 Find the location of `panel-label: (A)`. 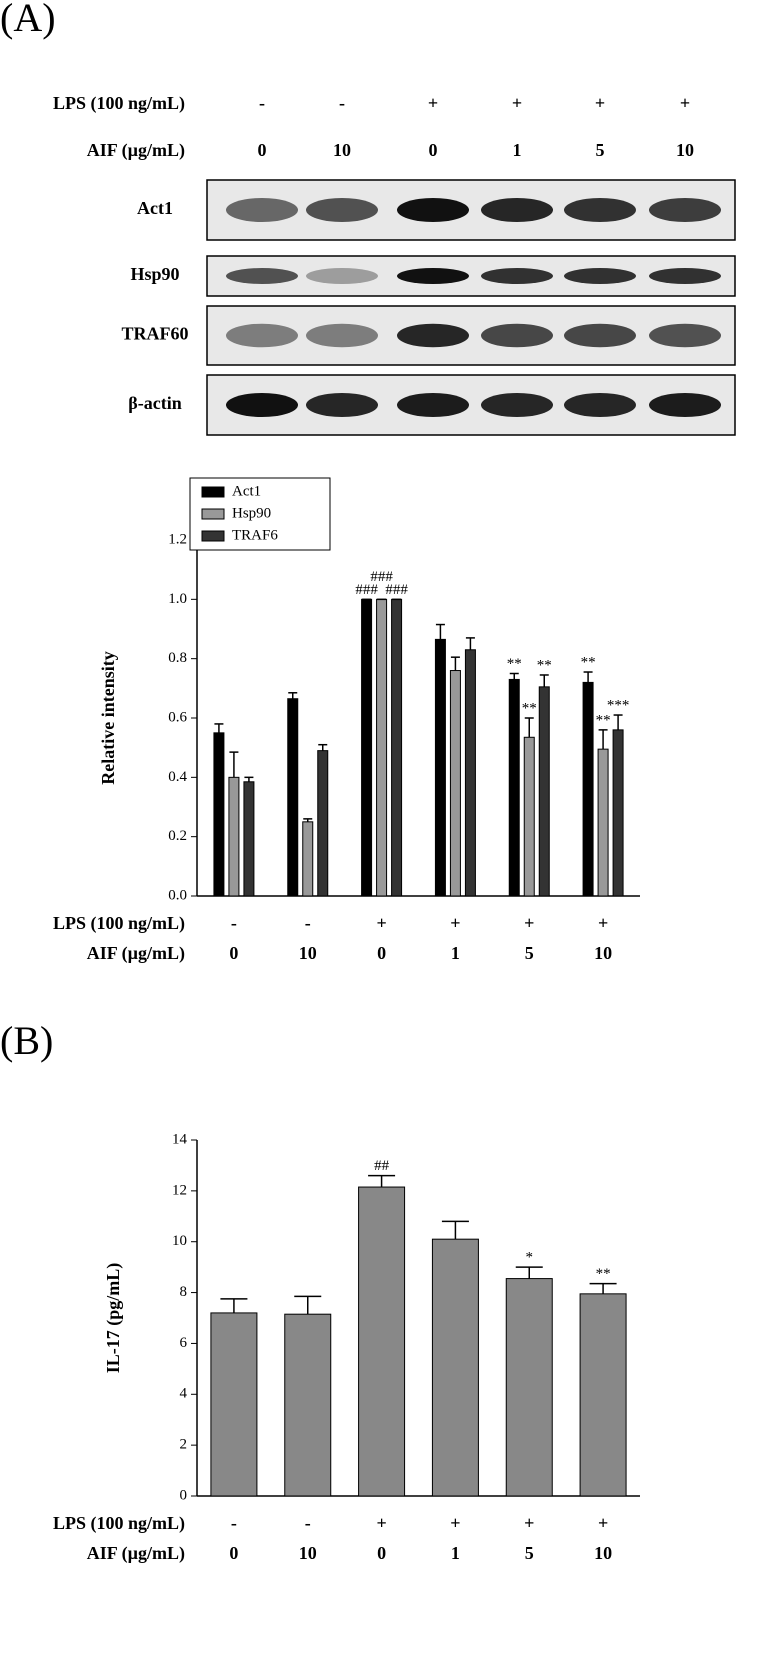

panel-label: (A) is located at coordinates (28, 20).